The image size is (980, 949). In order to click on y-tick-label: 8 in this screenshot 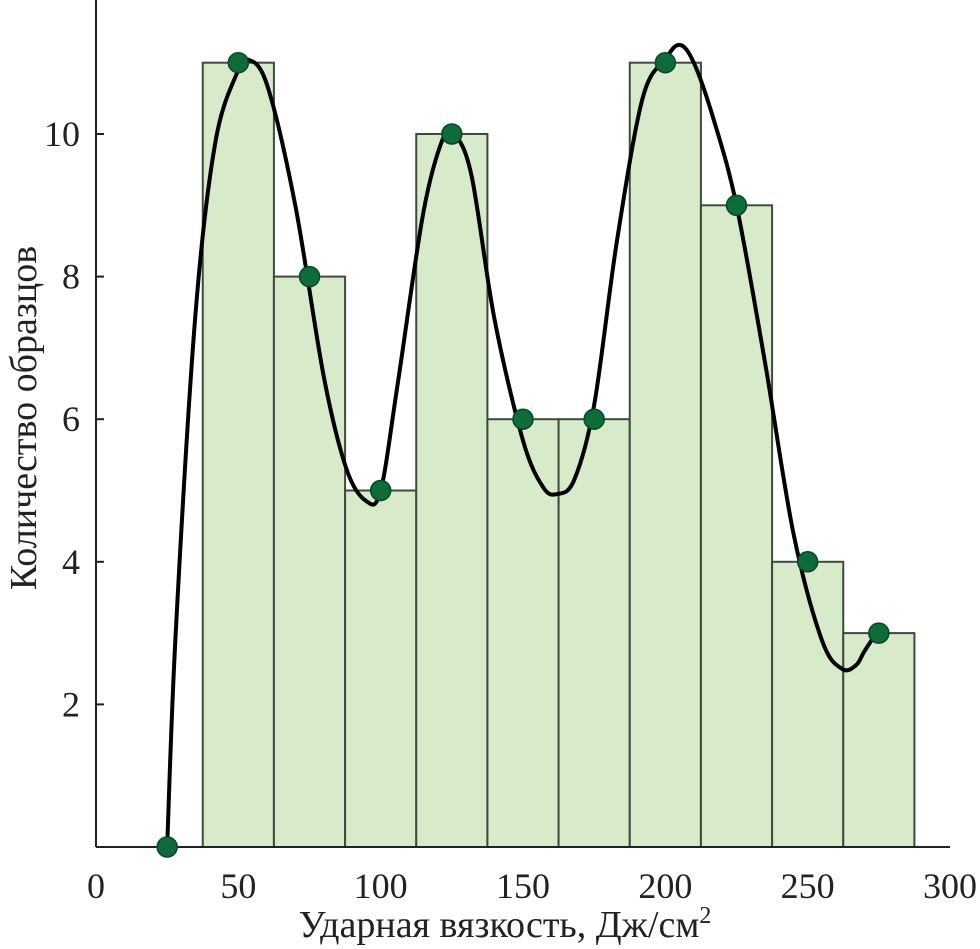, I will do `click(71, 277)`.